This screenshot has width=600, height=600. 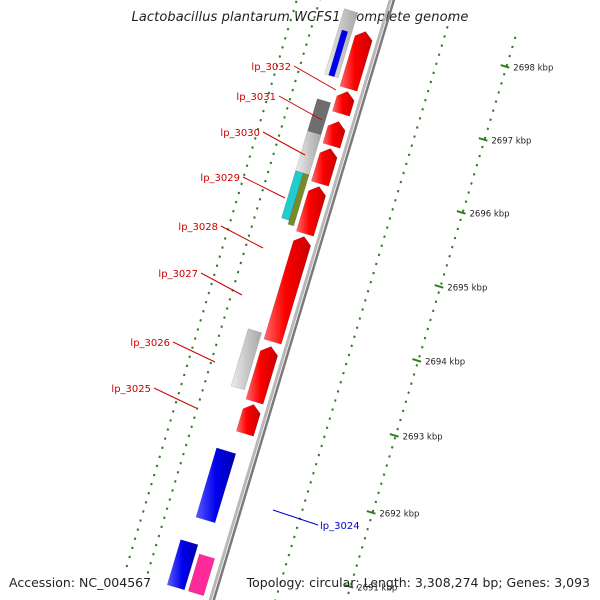 What do you see at coordinates (262, 375) in the screenshot?
I see `lp_3026-red-feature` at bounding box center [262, 375].